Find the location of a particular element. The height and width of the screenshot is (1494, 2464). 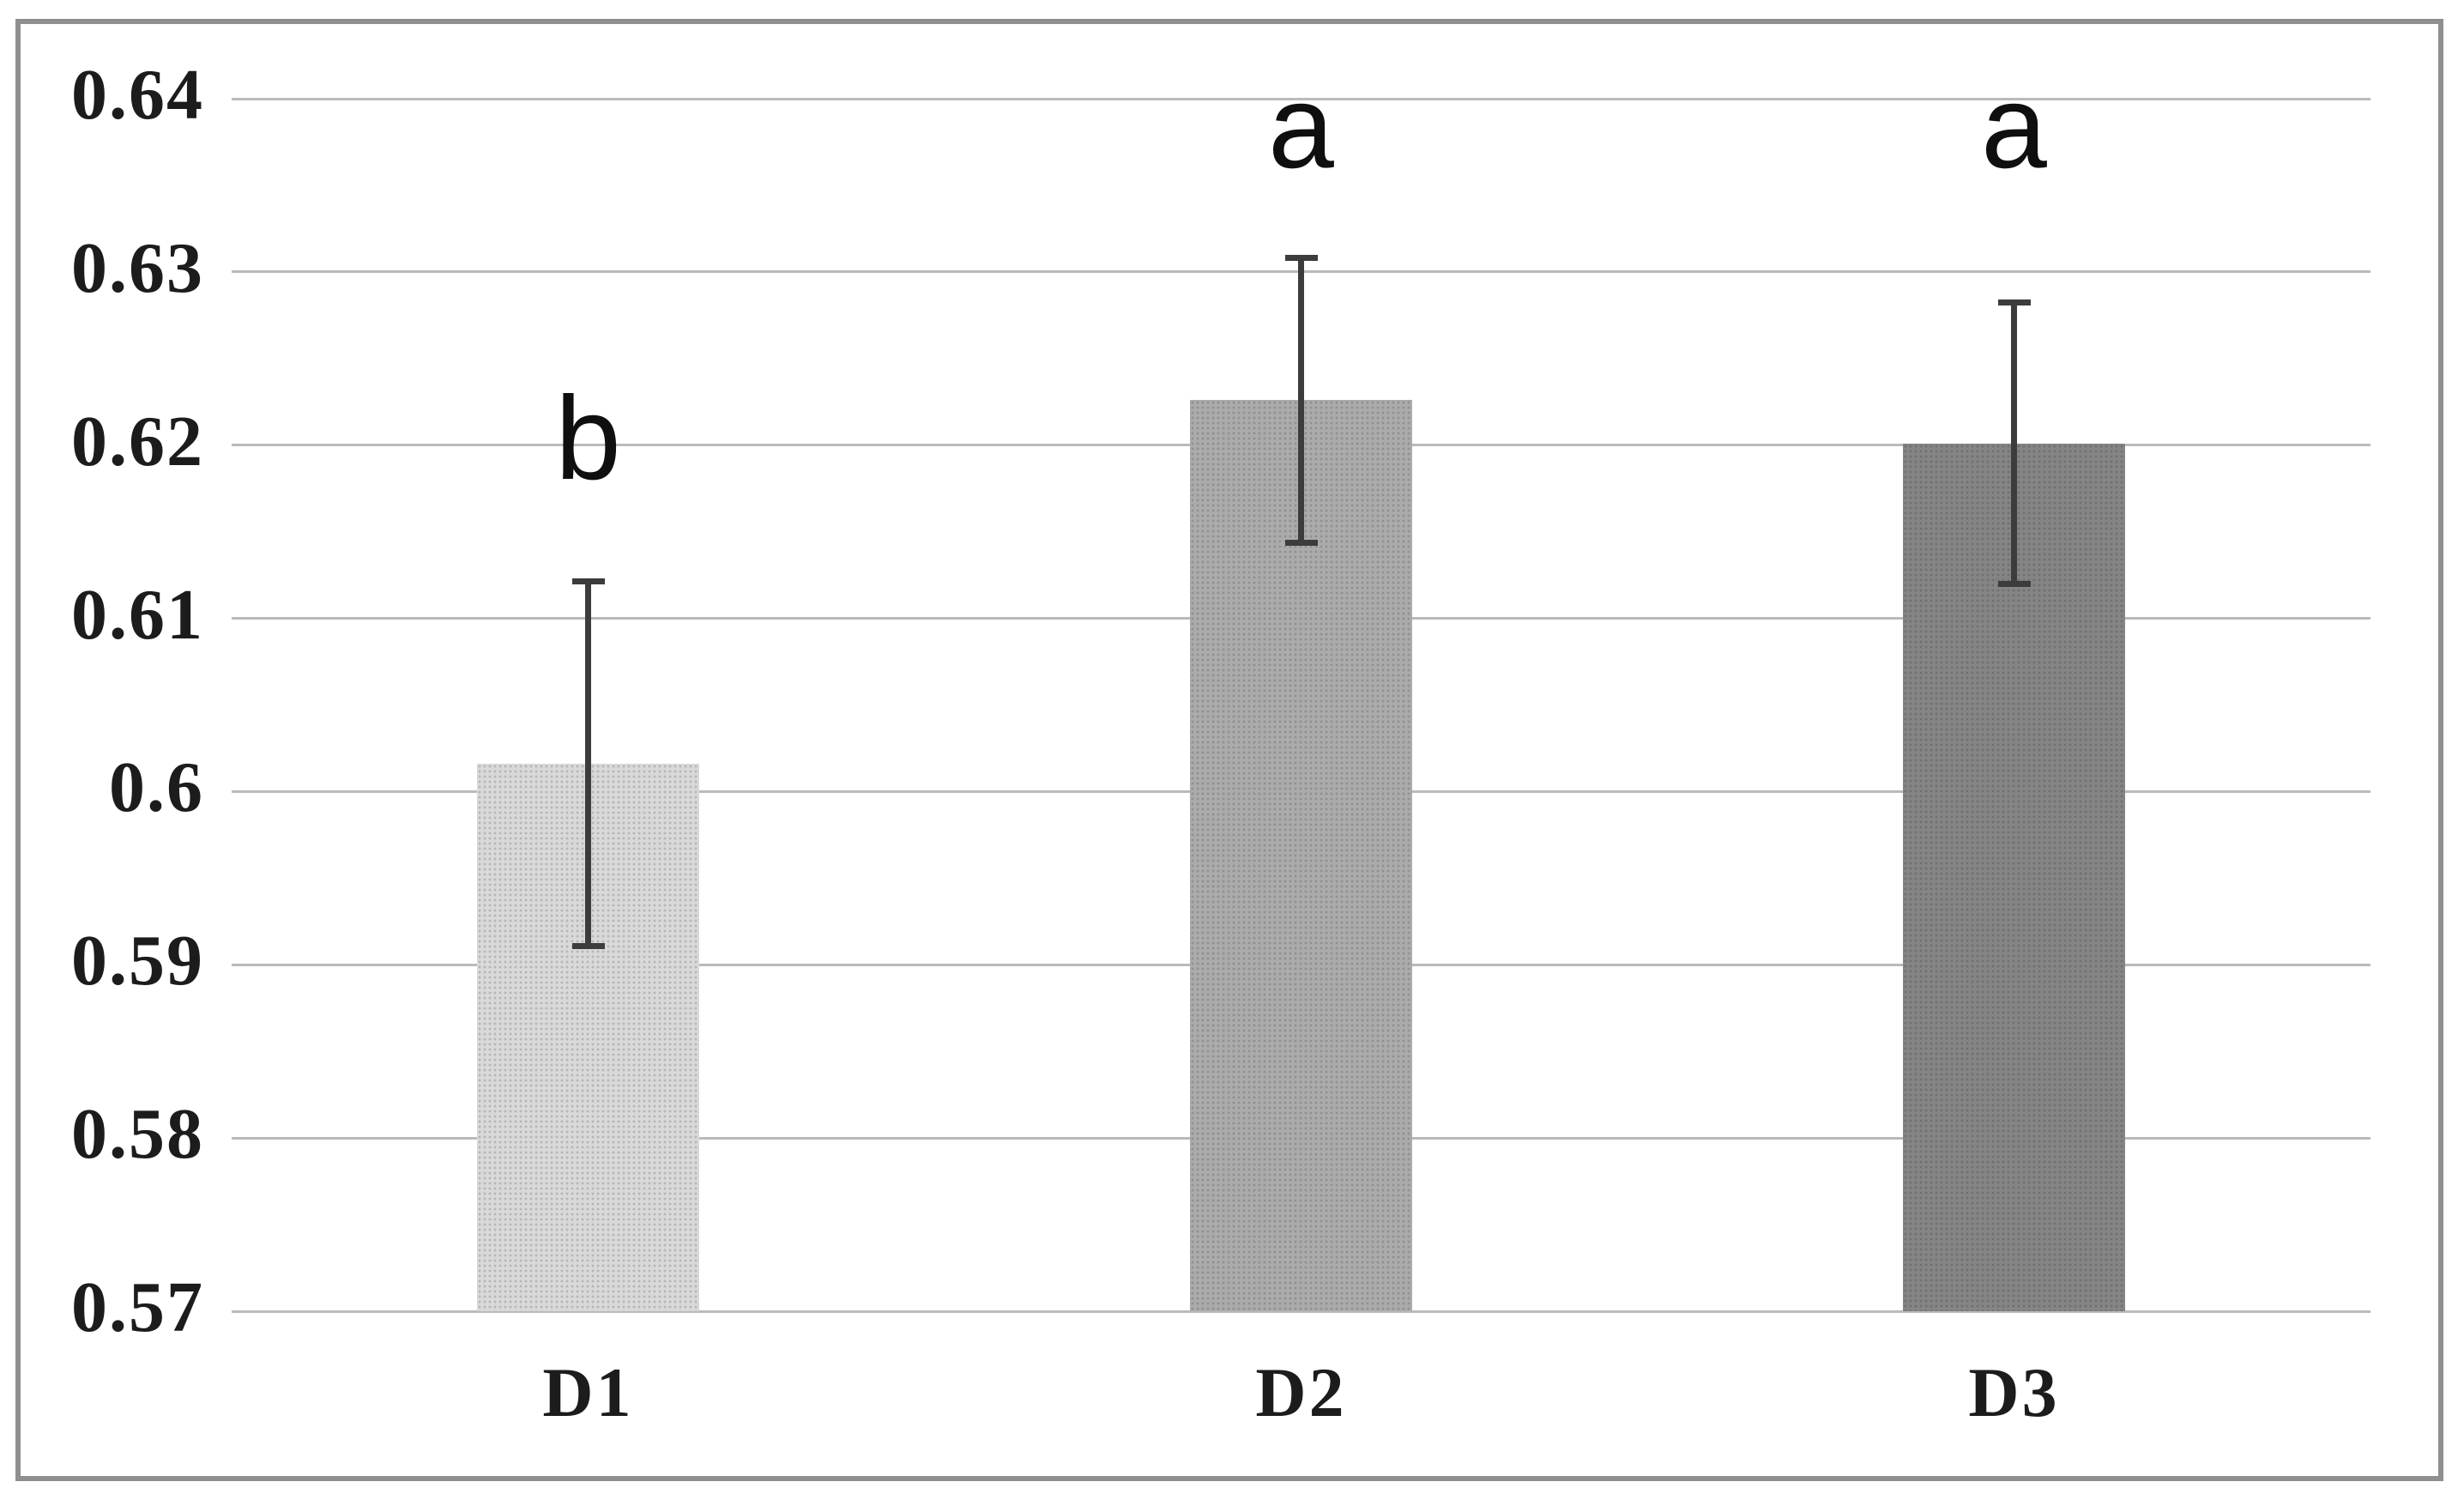

x-category-label: D1 is located at coordinates (588, 1392).